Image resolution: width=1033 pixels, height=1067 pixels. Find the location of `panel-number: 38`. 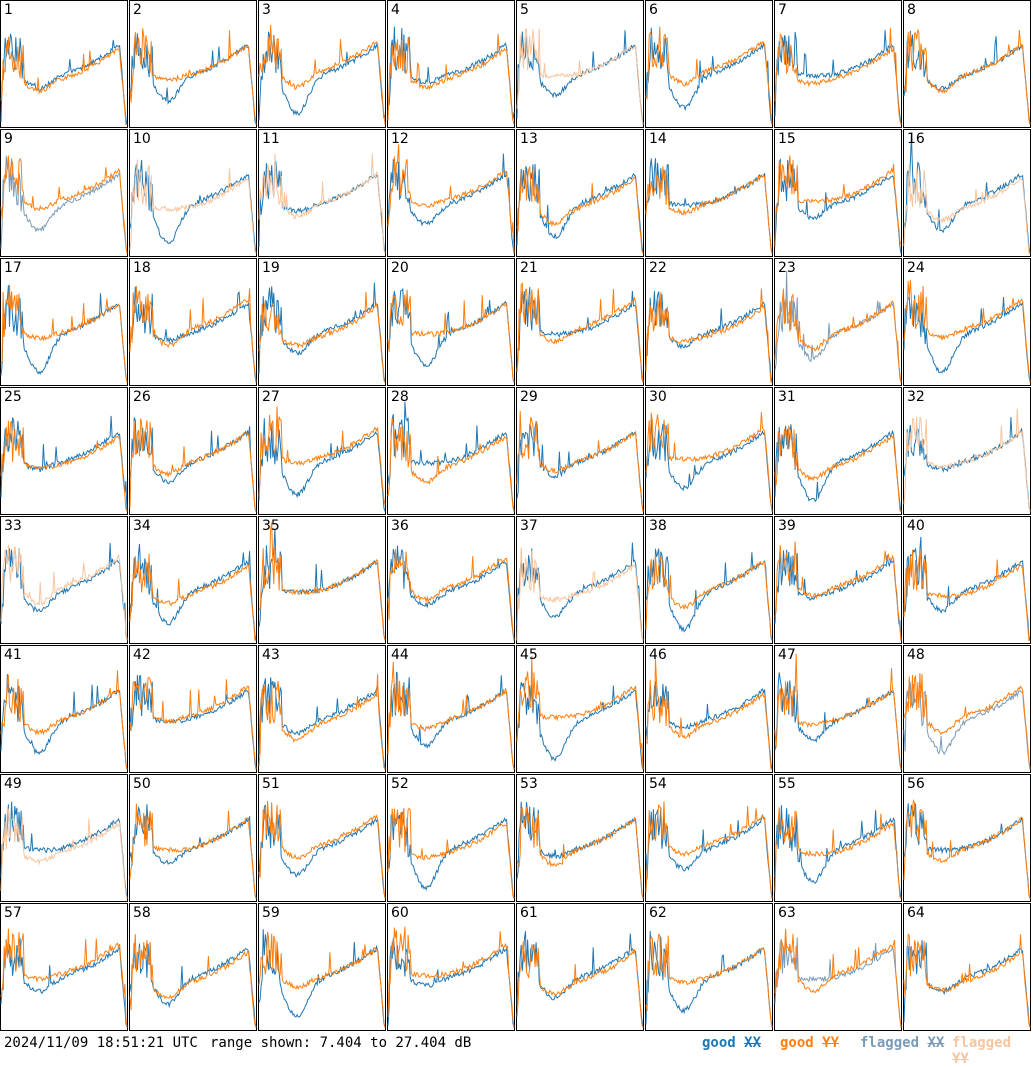

panel-number: 38 is located at coordinates (658, 526).